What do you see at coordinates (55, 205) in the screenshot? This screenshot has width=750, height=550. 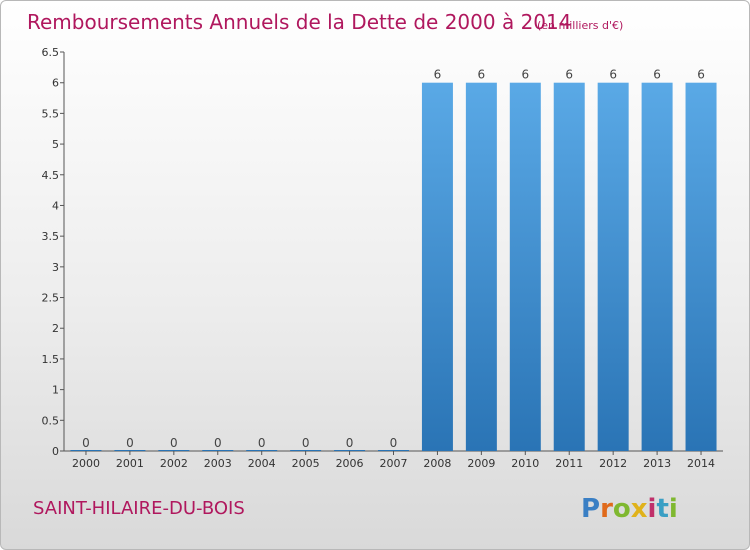 I see `y-tick-label: 4` at bounding box center [55, 205].